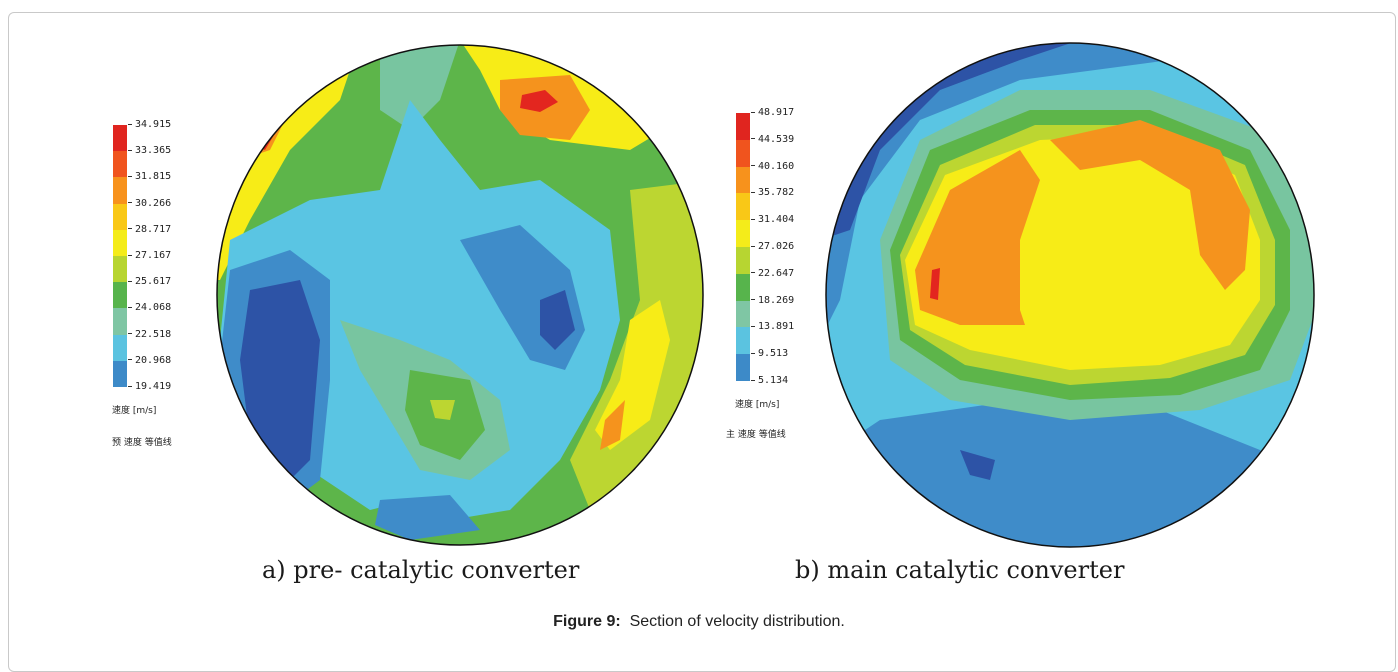 The width and height of the screenshot is (1398, 672). What do you see at coordinates (756, 435) in the screenshot?
I see `contour-title-b: 主 速度 等值线` at bounding box center [756, 435].